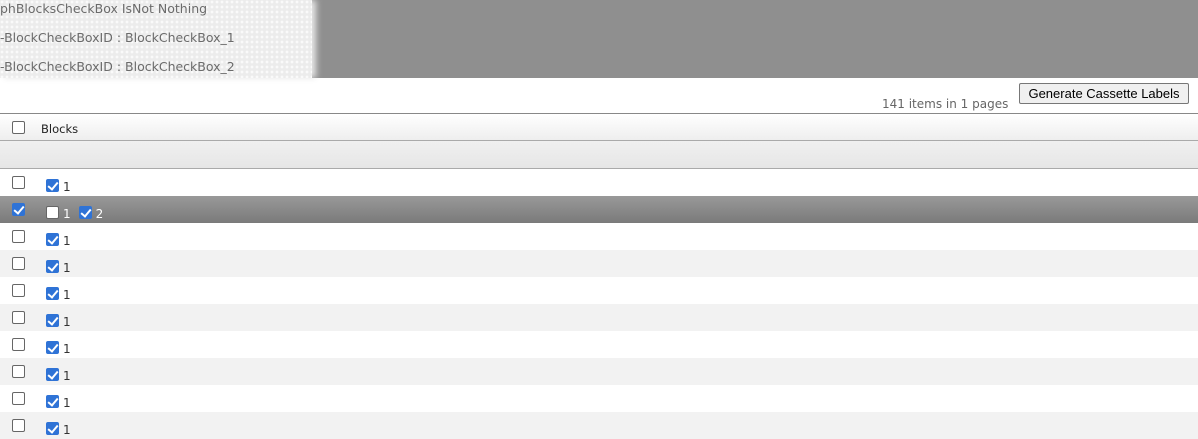 The width and height of the screenshot is (1198, 439). What do you see at coordinates (117, 37) in the screenshot?
I see `debug-line: -BlockCheckBoxID : BlockCheckBox_1` at bounding box center [117, 37].